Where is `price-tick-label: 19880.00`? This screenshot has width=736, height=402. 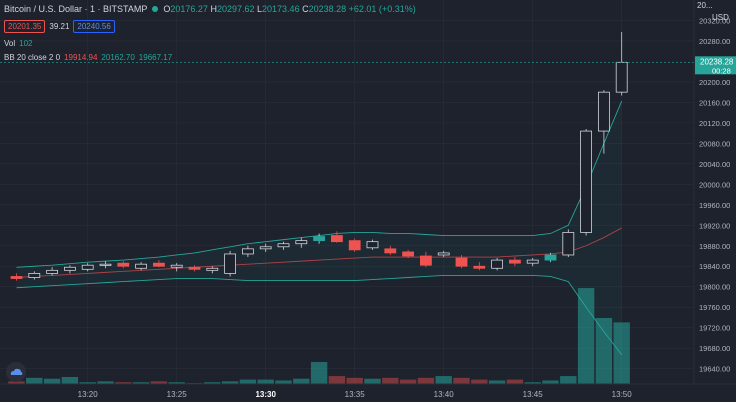
price-tick-label: 19880.00 is located at coordinates (714, 246).